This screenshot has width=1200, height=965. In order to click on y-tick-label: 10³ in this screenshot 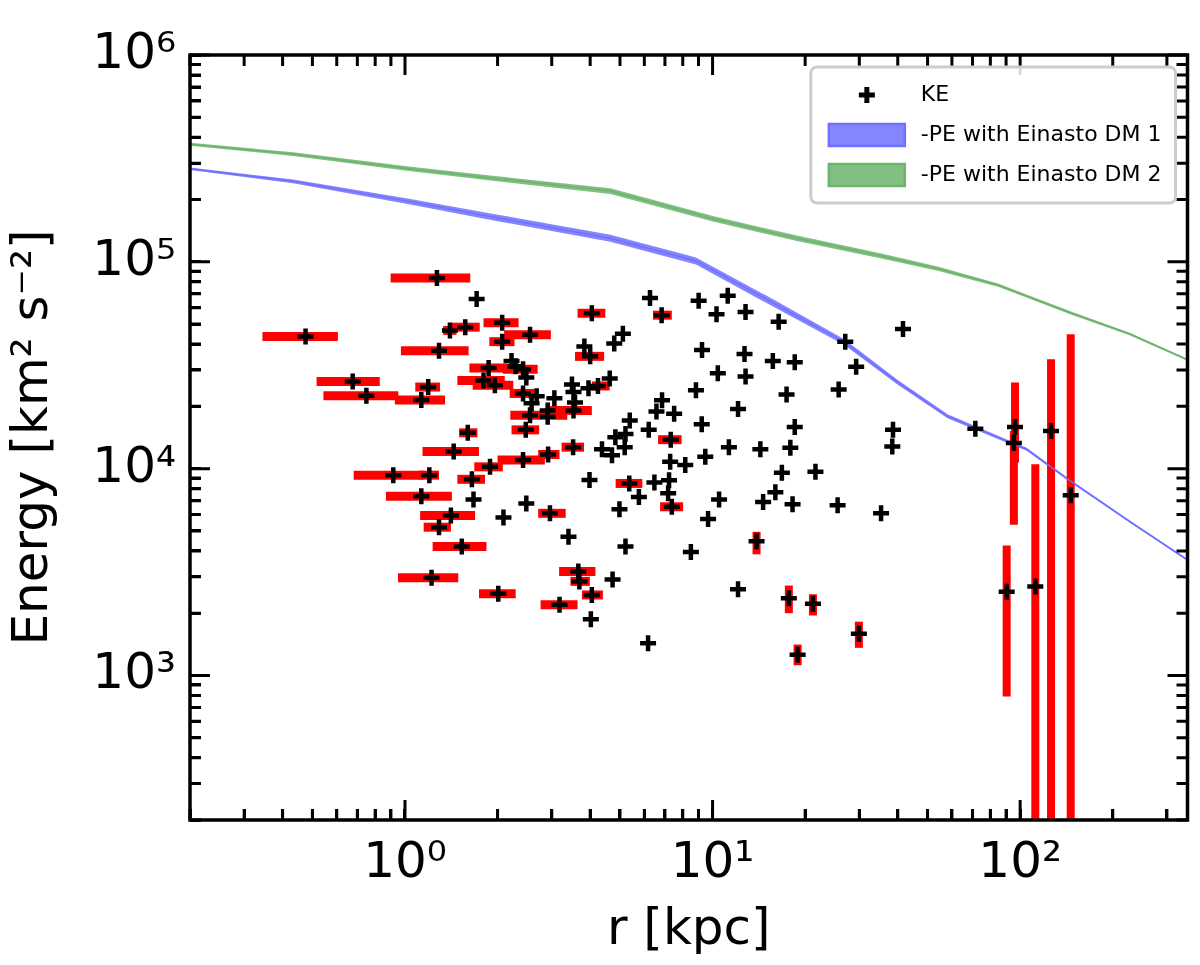, I will do `click(134, 671)`.